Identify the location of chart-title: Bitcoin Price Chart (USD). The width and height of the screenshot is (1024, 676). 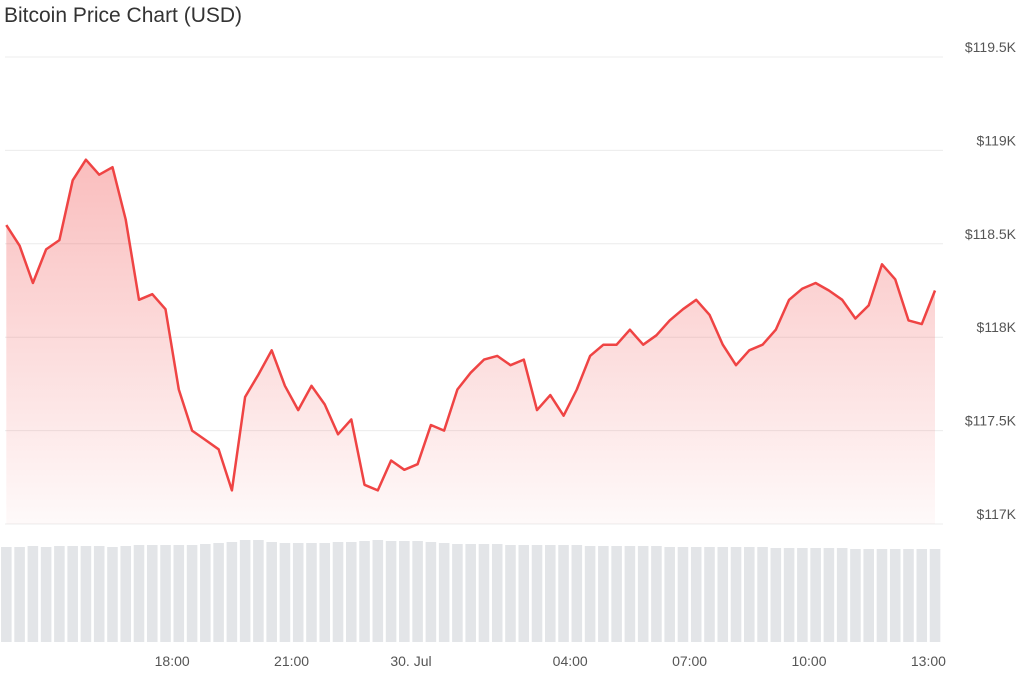
(123, 15).